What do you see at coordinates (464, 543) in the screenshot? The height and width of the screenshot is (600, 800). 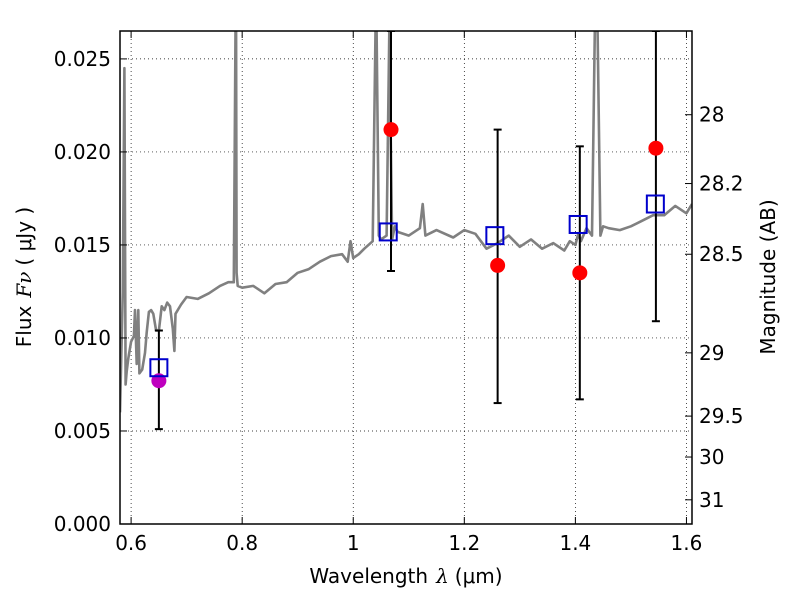 I see `x-tick-label: 1.2` at bounding box center [464, 543].